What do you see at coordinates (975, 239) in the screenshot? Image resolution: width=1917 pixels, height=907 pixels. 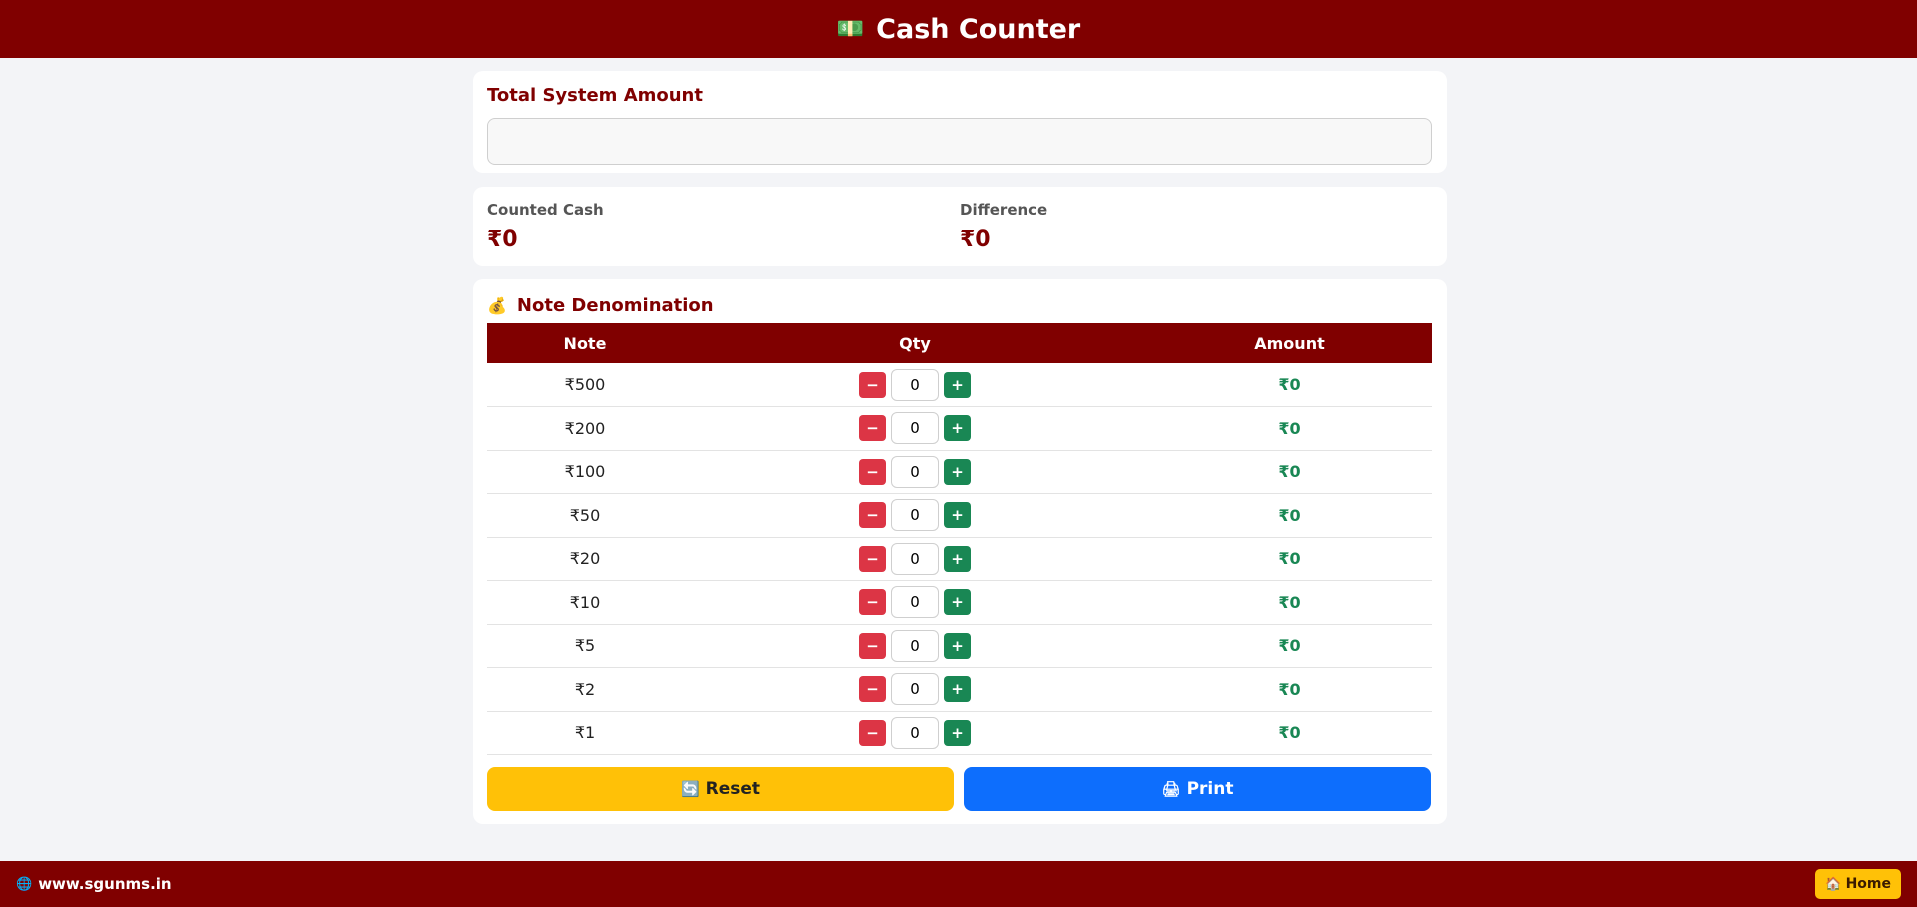 I see `difference-value: ₹0` at bounding box center [975, 239].